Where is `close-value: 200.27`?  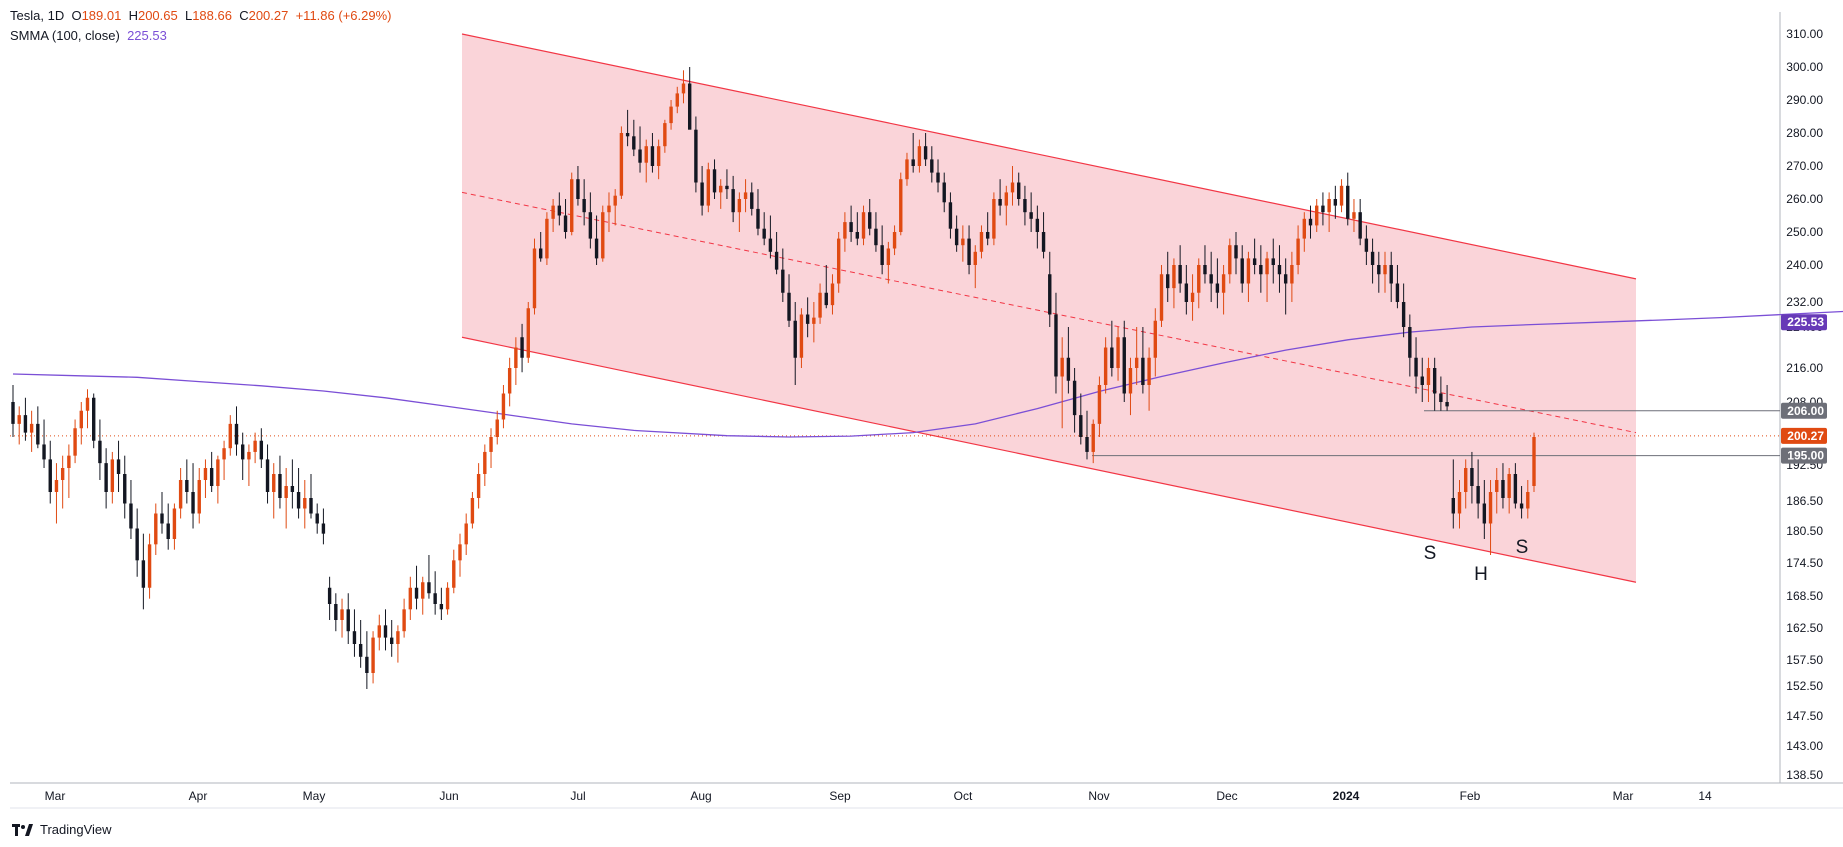 close-value: 200.27 is located at coordinates (268, 15).